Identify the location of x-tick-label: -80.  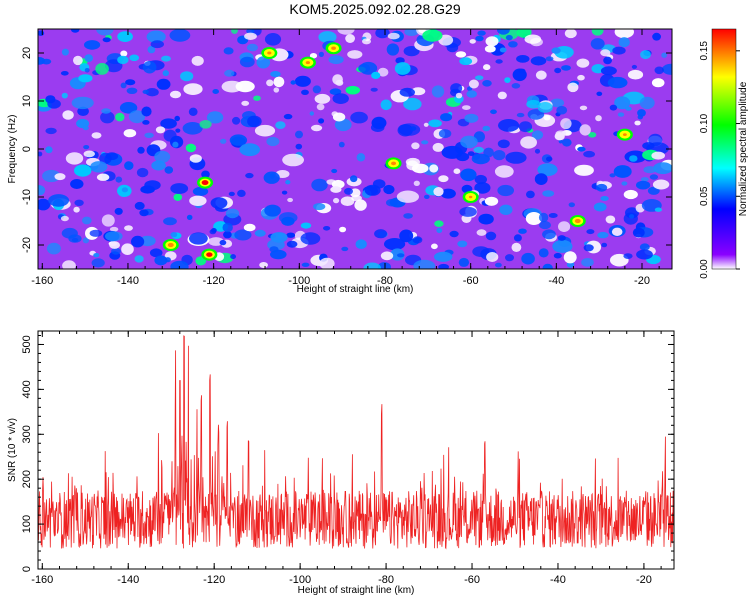
(385, 281).